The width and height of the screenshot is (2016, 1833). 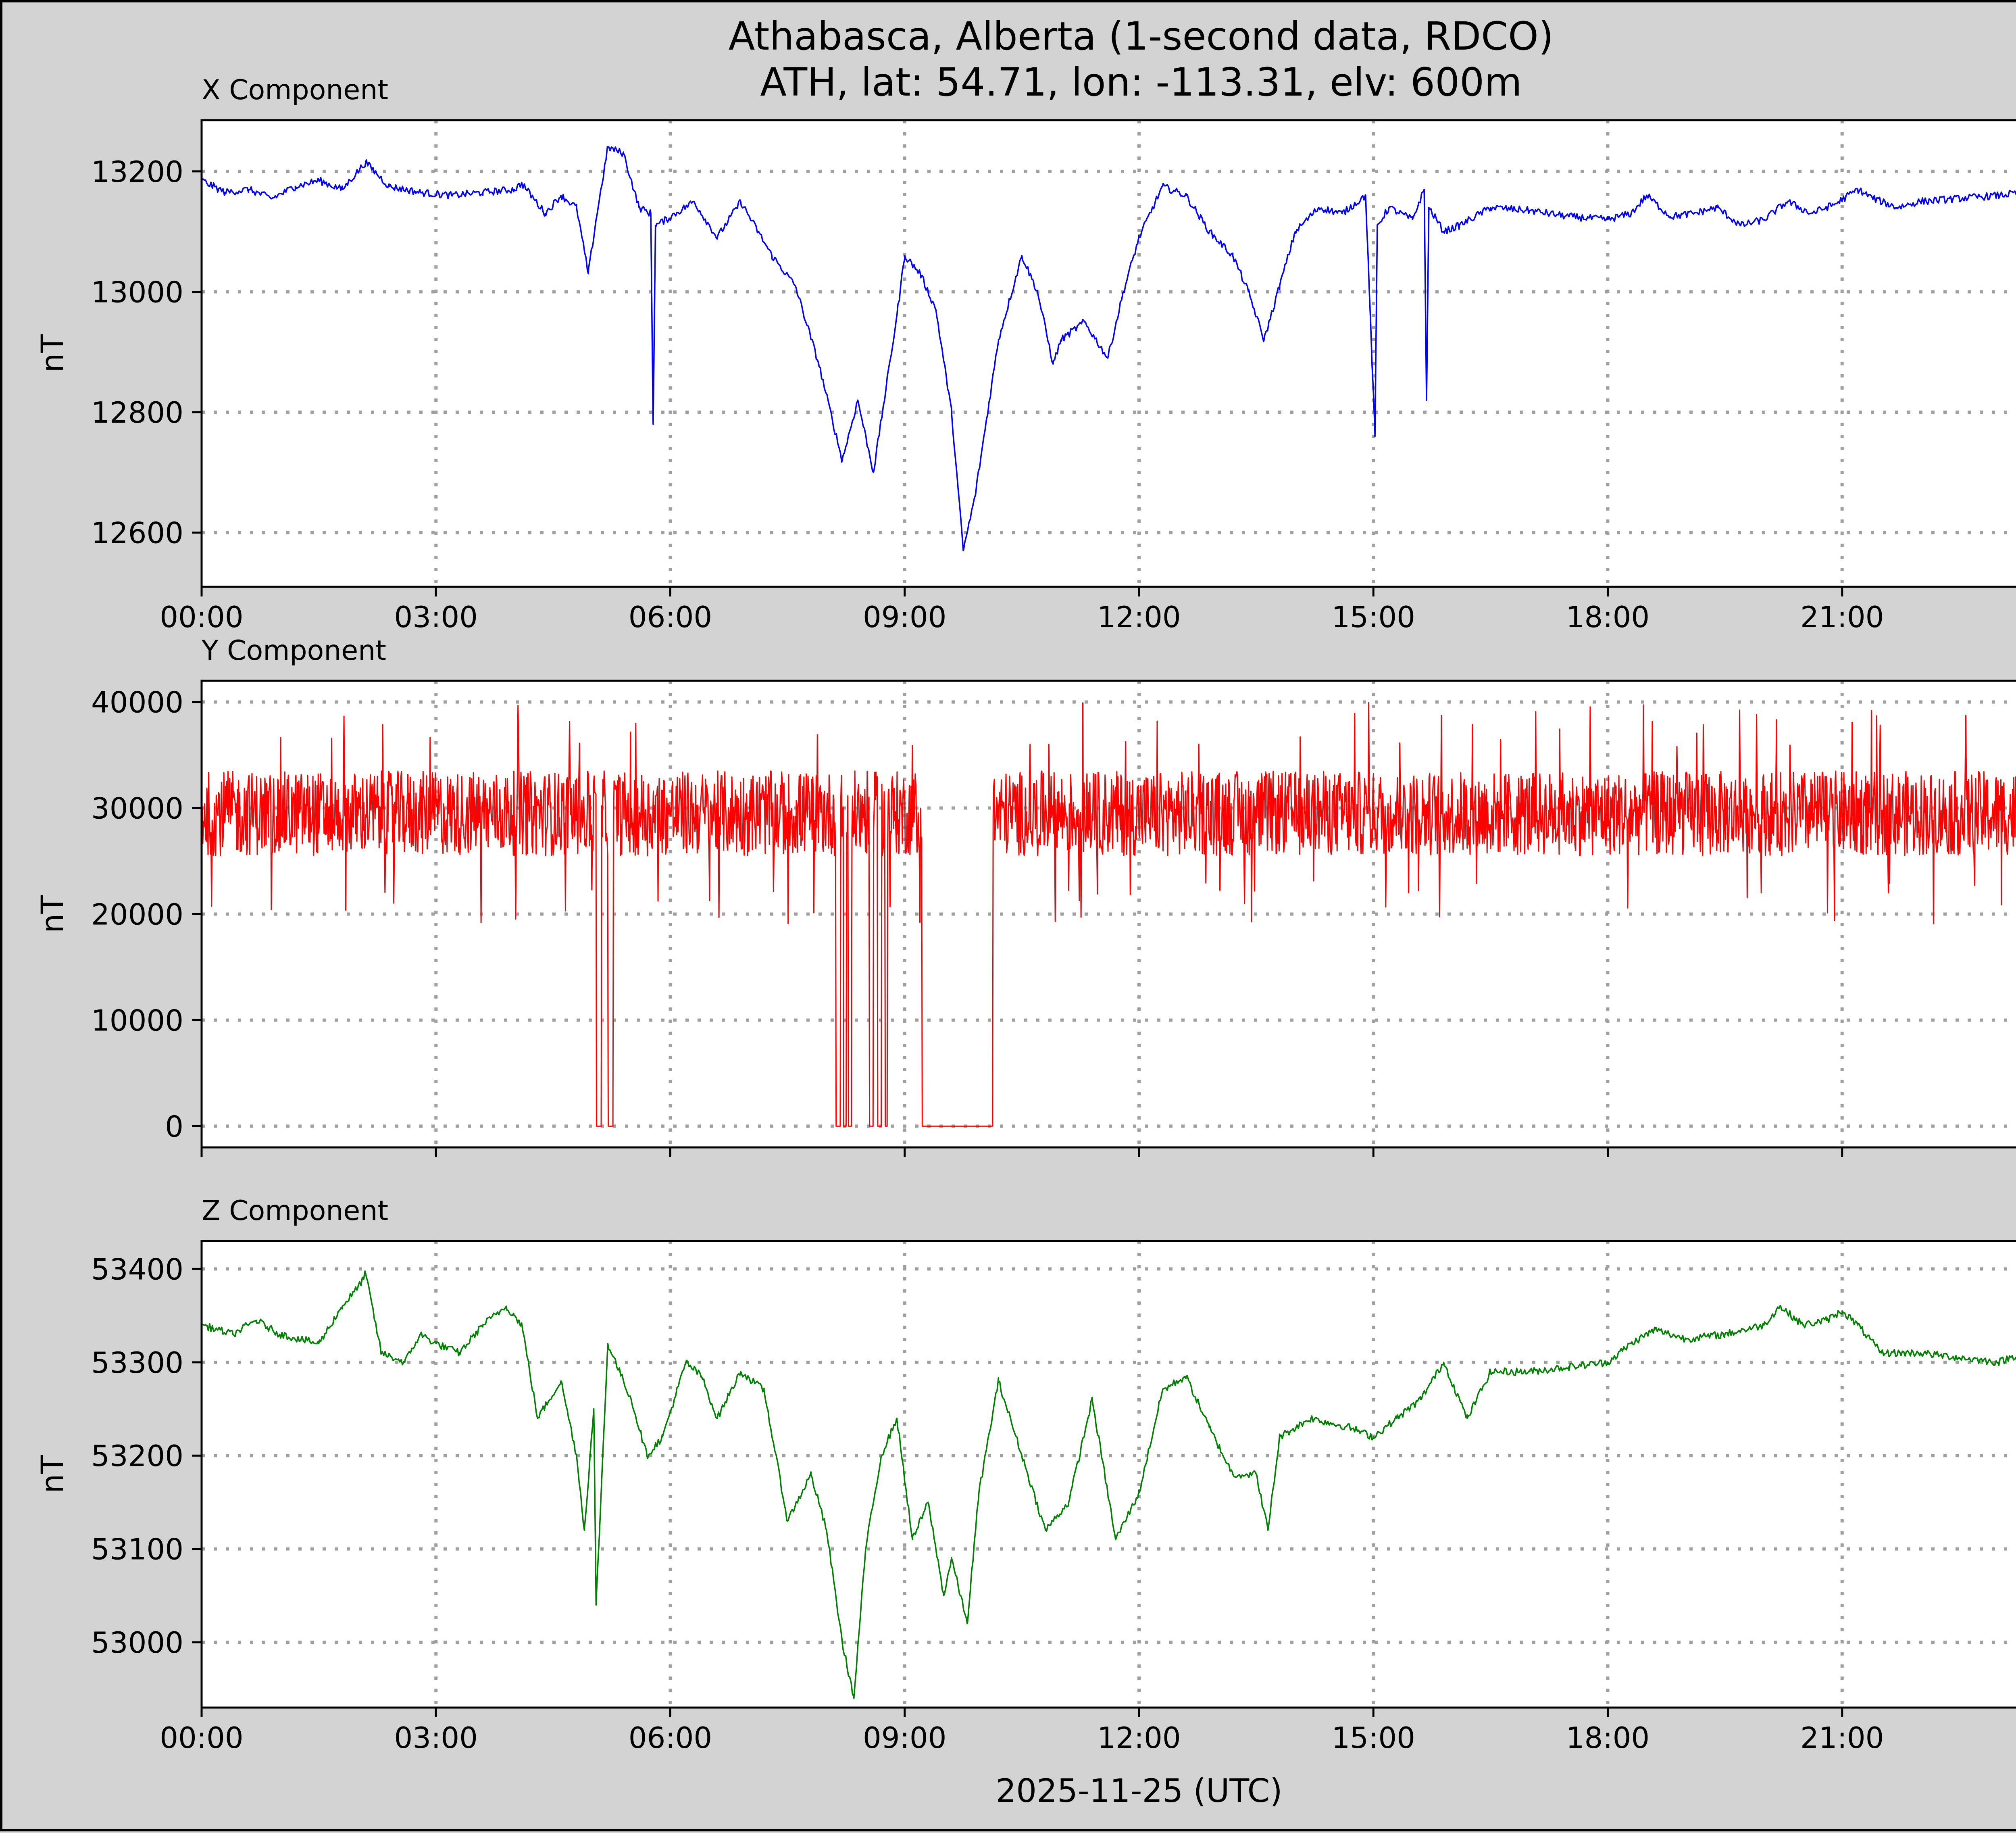 I want to click on y-tick-label: 13000, so click(x=137, y=292).